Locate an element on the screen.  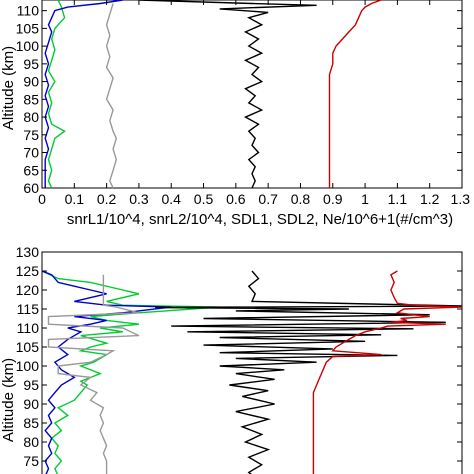
top-x-tick-label: 0.7 is located at coordinates (268, 199).